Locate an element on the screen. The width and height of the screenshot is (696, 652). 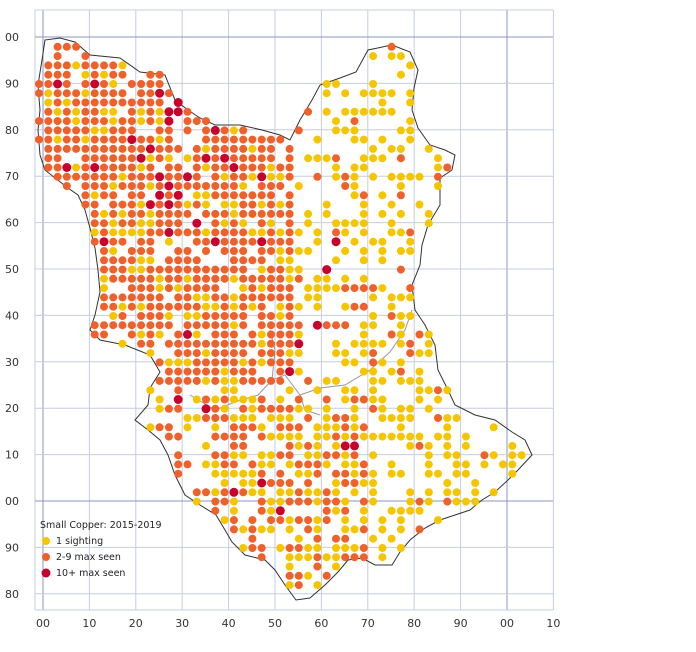
x-axis-label: 80 is located at coordinates (414, 623).